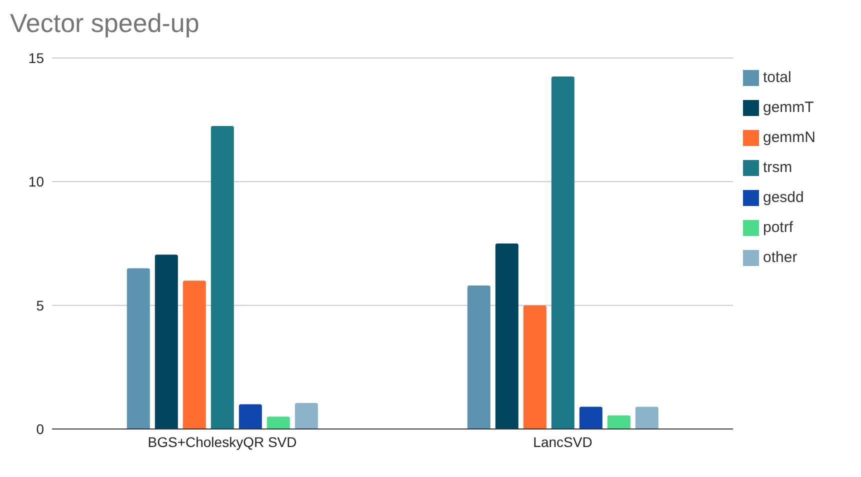 The height and width of the screenshot is (477, 861). I want to click on legend-label: trsm, so click(777, 167).